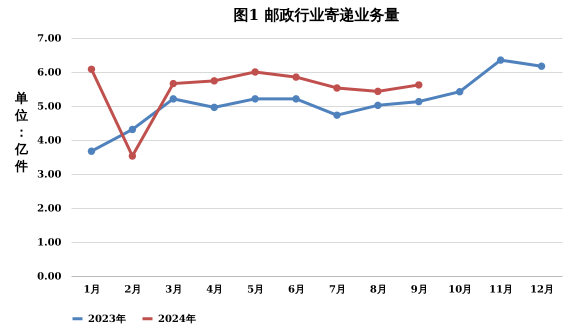 The width and height of the screenshot is (582, 331). What do you see at coordinates (177, 318) in the screenshot?
I see `legend-label: 2024年` at bounding box center [177, 318].